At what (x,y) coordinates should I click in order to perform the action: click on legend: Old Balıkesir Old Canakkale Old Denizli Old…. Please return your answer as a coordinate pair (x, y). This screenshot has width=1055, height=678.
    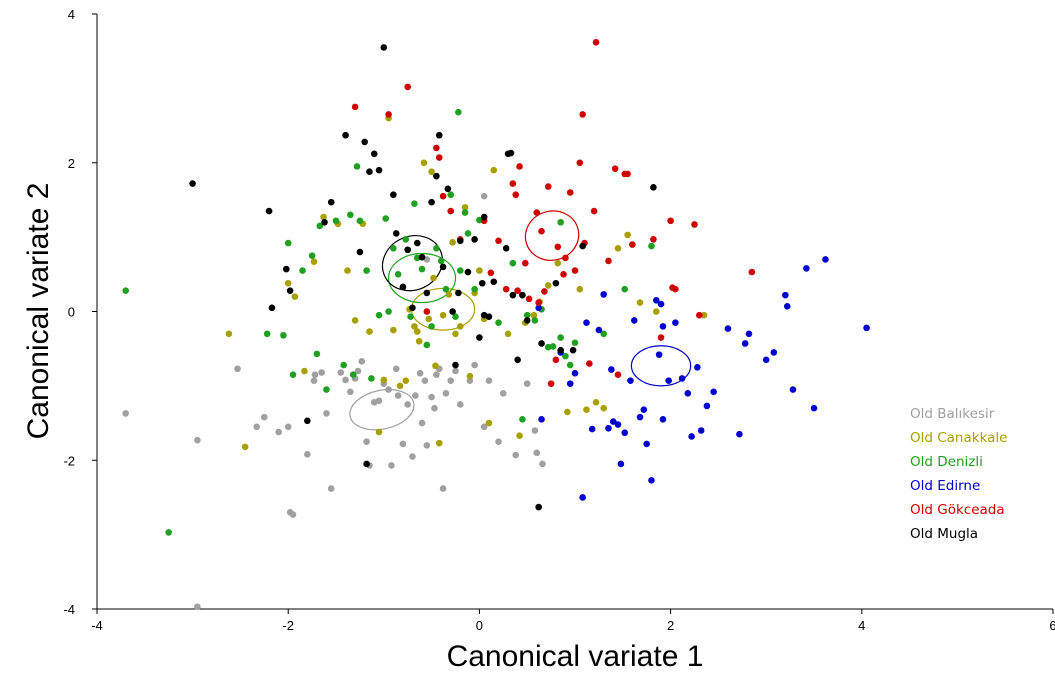
    Looking at the image, I should click on (959, 474).